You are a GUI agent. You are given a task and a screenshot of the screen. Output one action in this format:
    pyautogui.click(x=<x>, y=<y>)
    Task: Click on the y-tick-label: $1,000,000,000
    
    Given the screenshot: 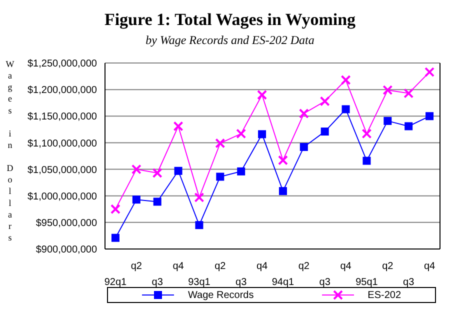 What is the action you would take?
    pyautogui.click(x=62, y=196)
    